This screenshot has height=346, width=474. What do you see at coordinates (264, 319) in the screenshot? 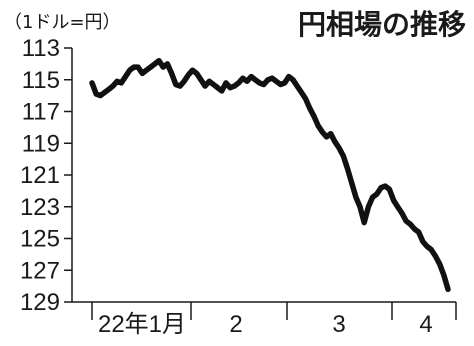
I see `x-axis: 22年1月 2 3 4` at bounding box center [264, 319].